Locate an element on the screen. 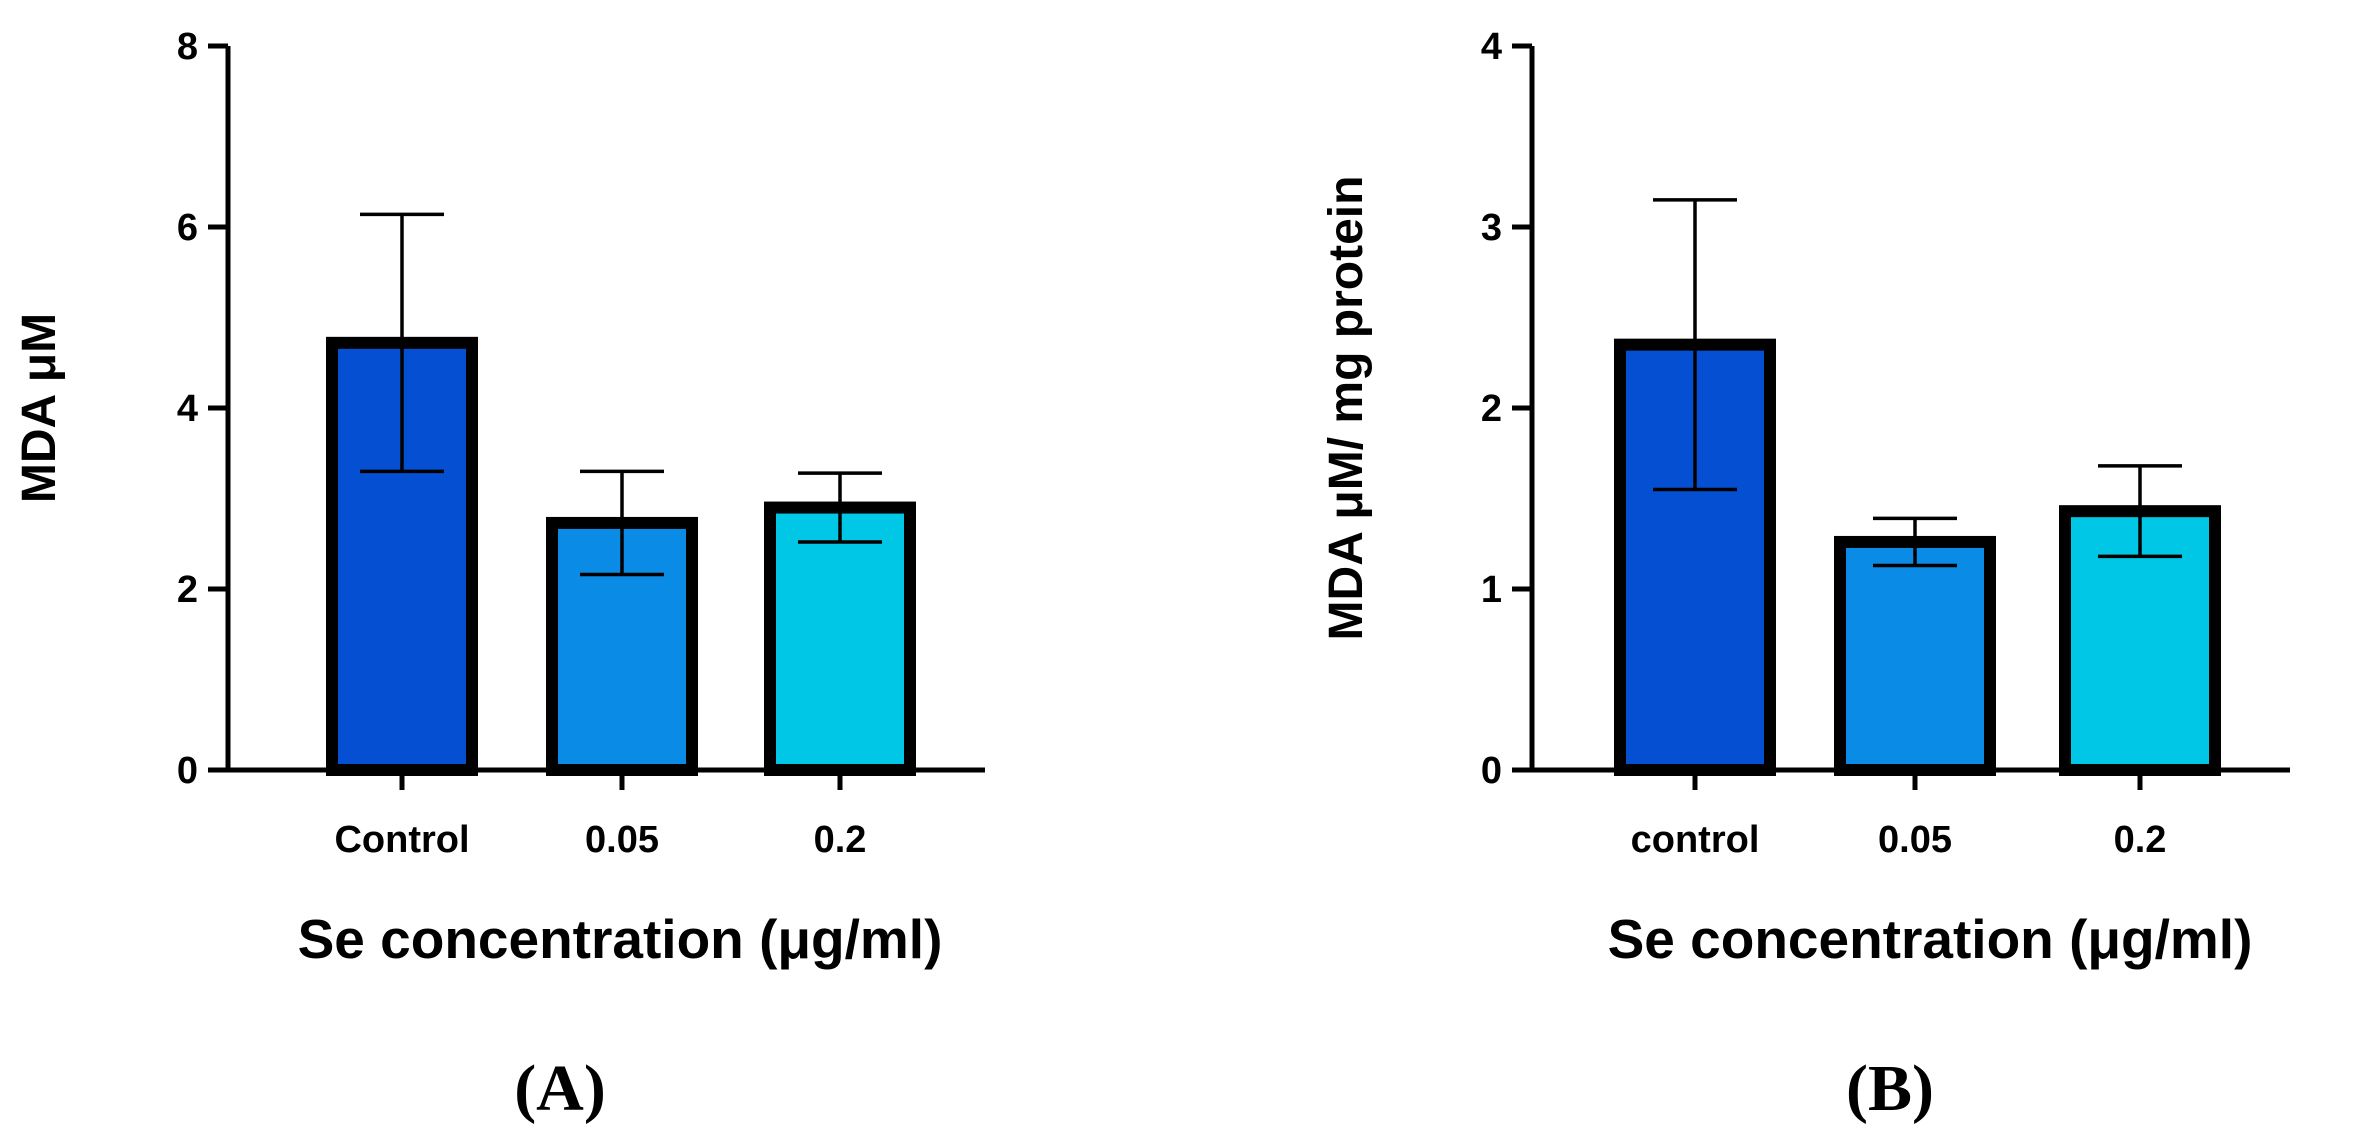 The height and width of the screenshot is (1139, 2376). y-axis-title: MDA μM is located at coordinates (39, 408).